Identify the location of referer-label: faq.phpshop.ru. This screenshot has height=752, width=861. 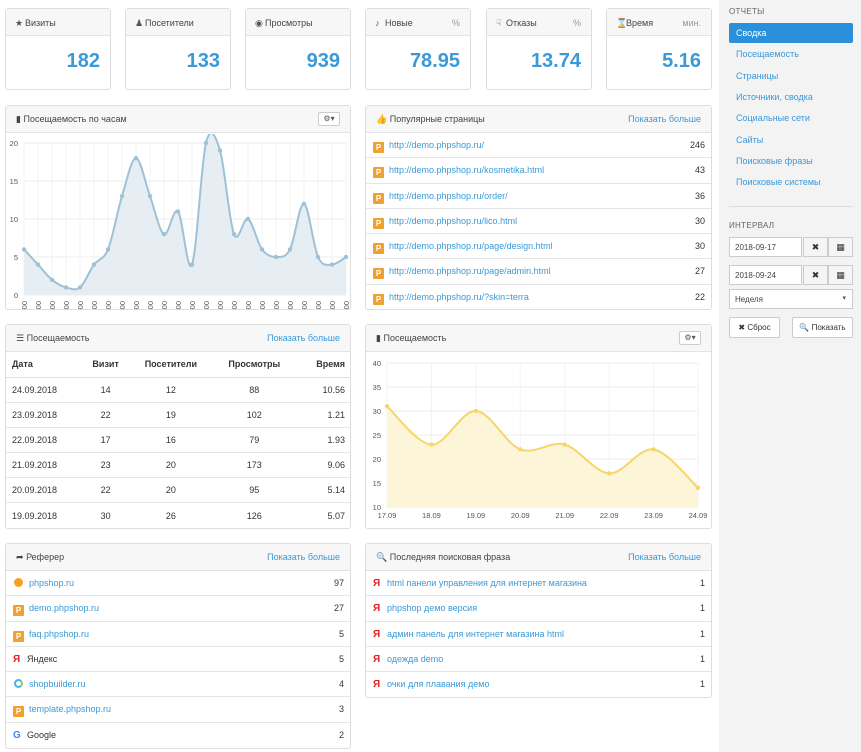
(59, 633).